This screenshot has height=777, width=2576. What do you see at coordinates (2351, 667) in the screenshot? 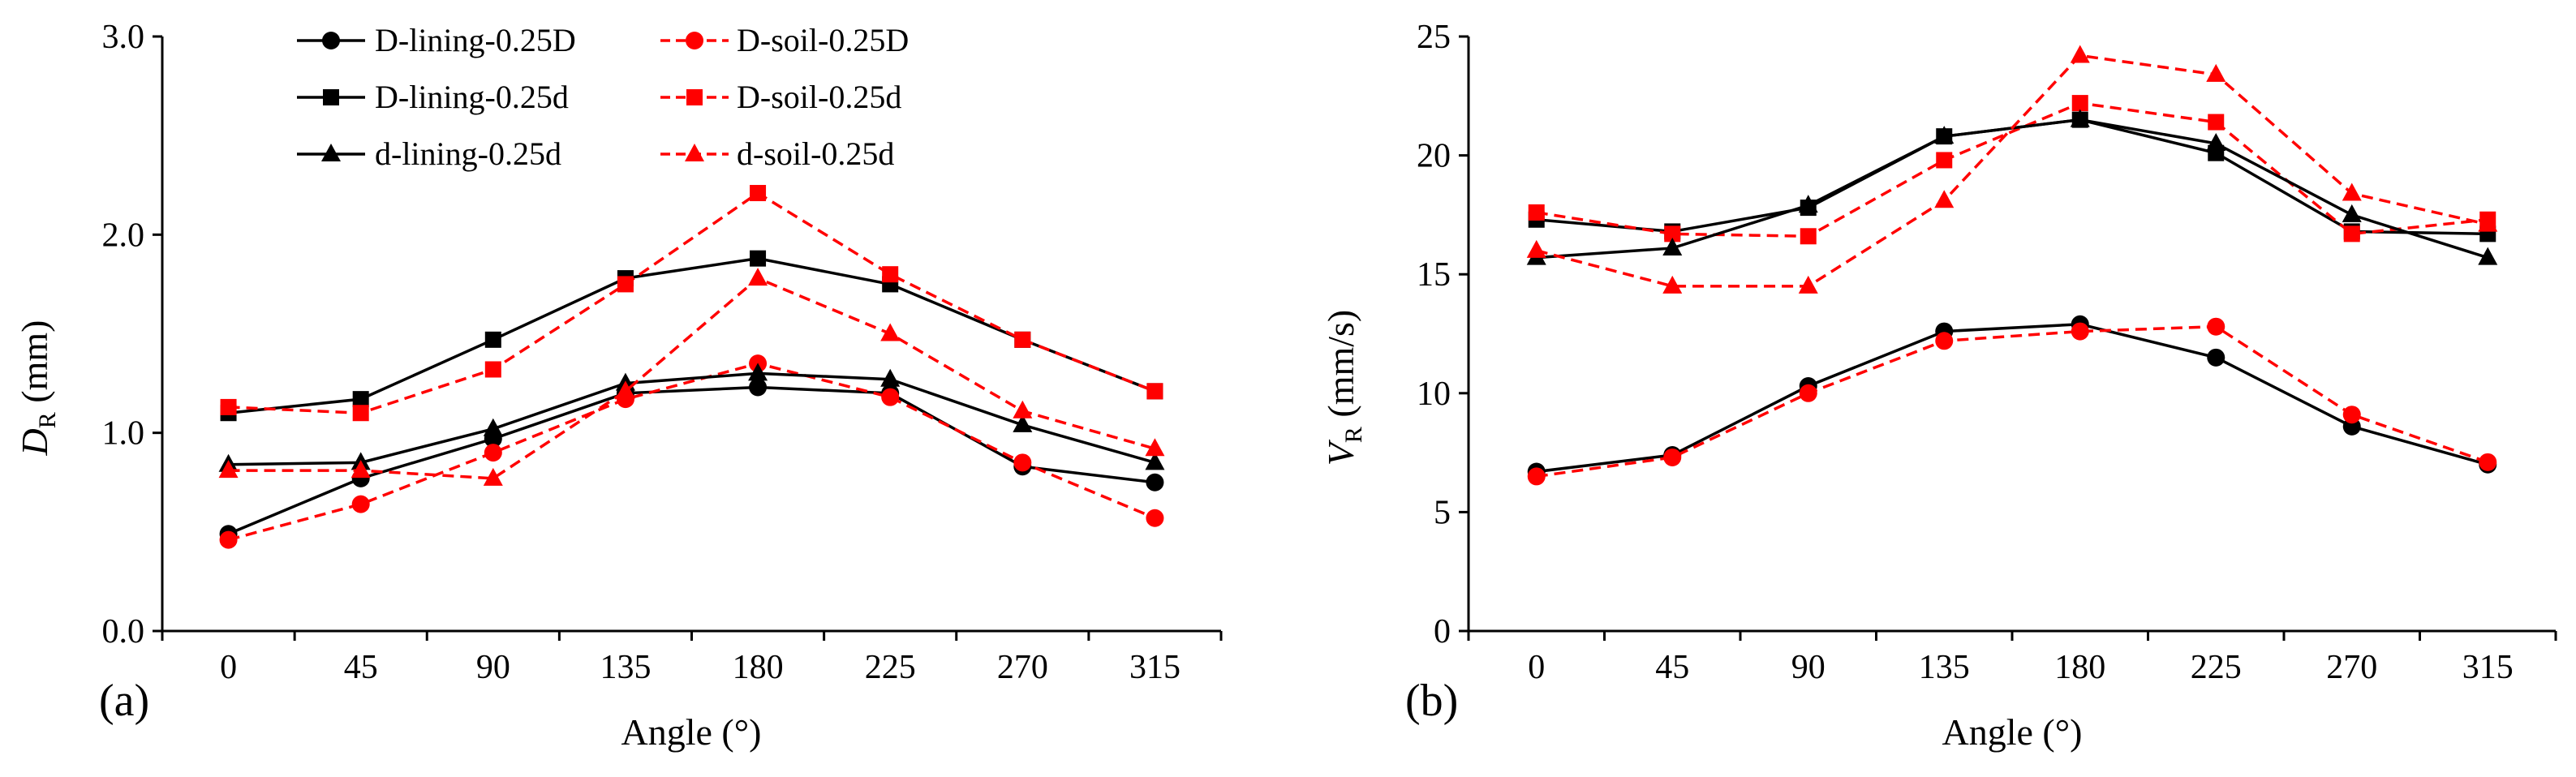
I see `panel-b-x-tick-label: 270` at bounding box center [2351, 667].